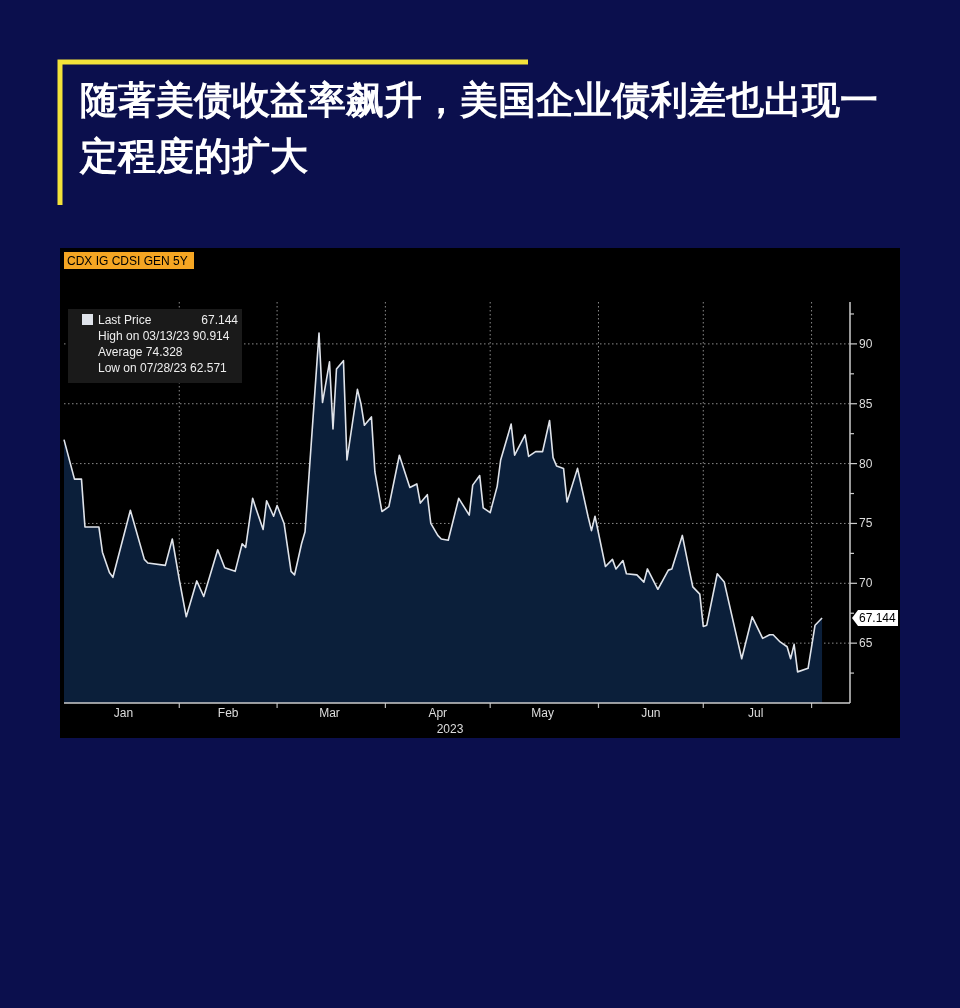  What do you see at coordinates (479, 128) in the screenshot?
I see `chart-title: 随著美债收益率飙升，美国企业债利差也出现一定程度的扩大` at bounding box center [479, 128].